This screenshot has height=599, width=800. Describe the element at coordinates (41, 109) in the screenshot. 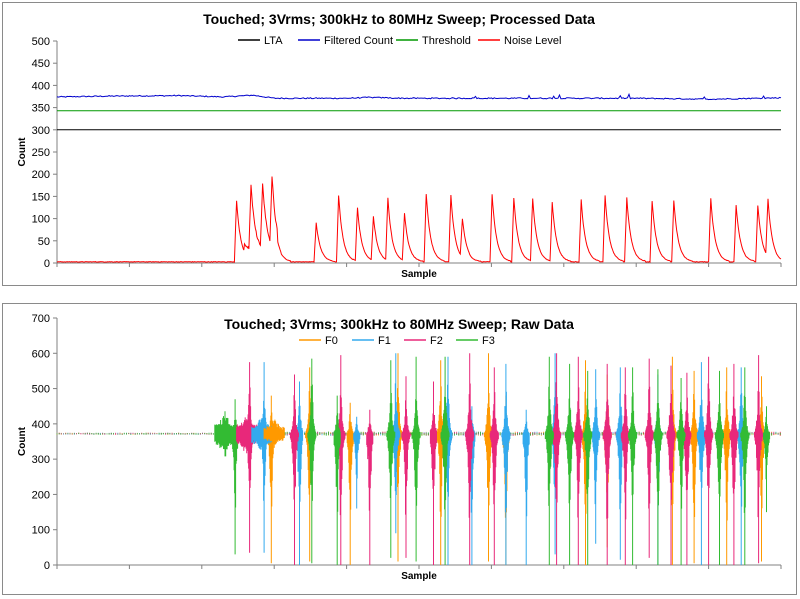

I see `y-tick-label: 350` at that location.